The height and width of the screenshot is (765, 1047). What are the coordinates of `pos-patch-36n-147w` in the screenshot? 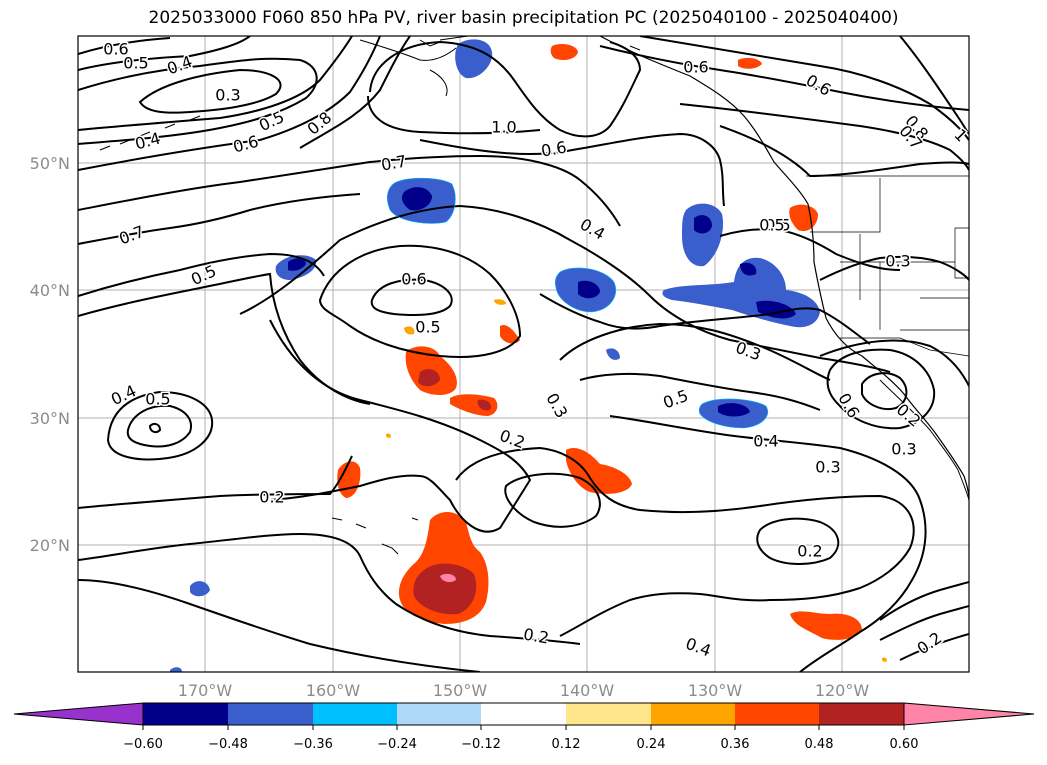 It's located at (510, 334).